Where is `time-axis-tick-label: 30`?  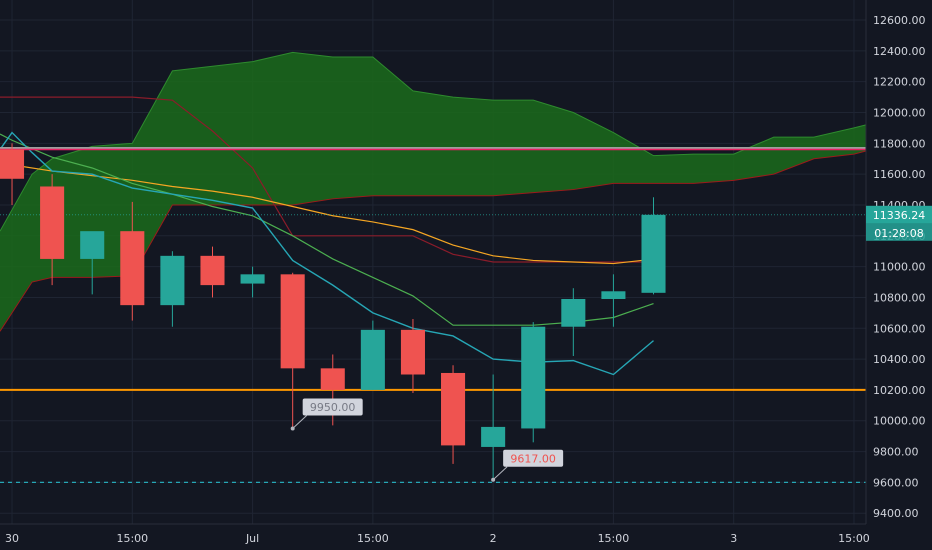
time-axis-tick-label: 30 is located at coordinates (12, 538).